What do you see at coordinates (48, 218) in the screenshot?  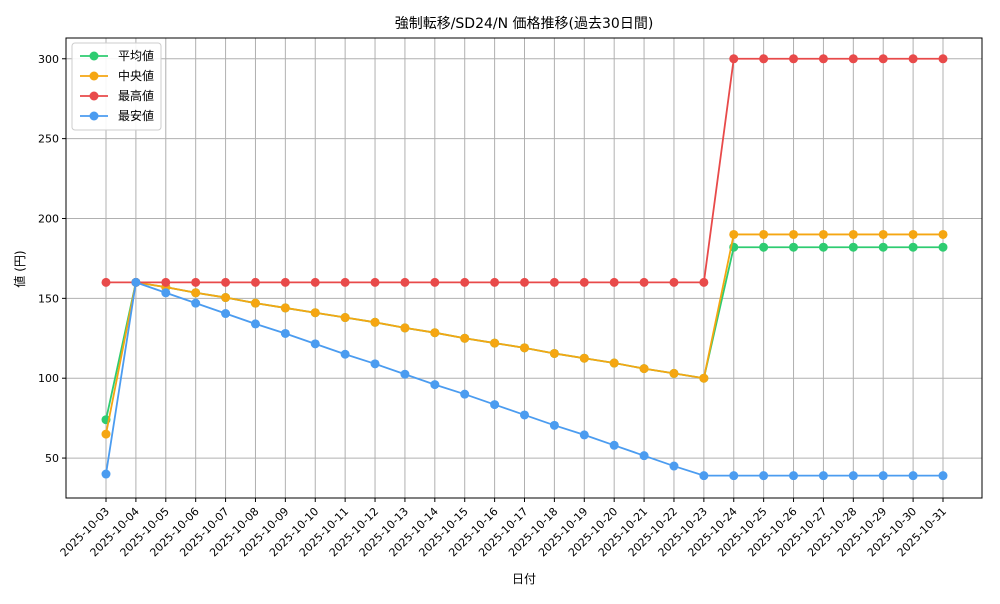 I see `y-tick-label: 200` at bounding box center [48, 218].